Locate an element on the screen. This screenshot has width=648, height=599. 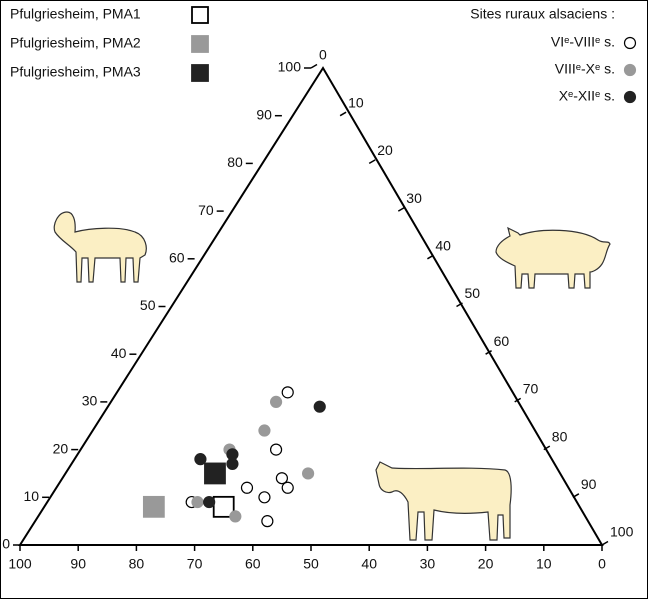
right-tick-label: 90 is located at coordinates (589, 484).